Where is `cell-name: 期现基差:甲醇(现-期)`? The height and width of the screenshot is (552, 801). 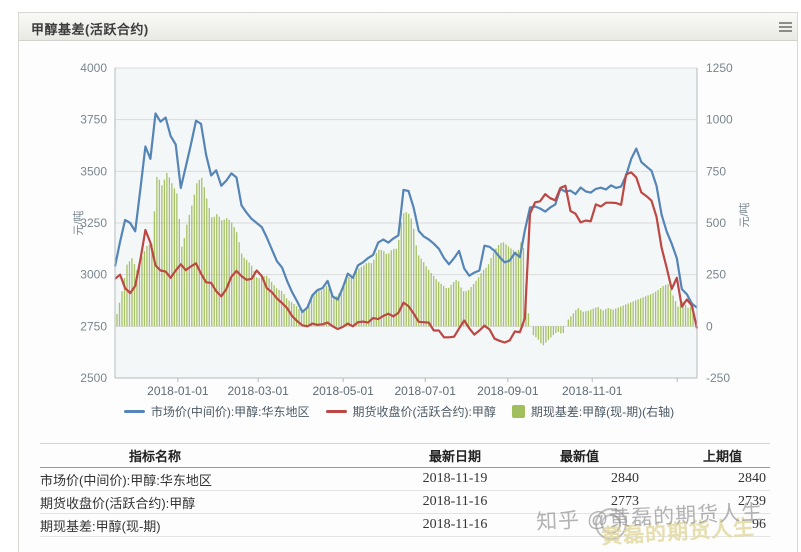
cell-name: 期现基差:甲醇(现-期) is located at coordinates (215, 525).